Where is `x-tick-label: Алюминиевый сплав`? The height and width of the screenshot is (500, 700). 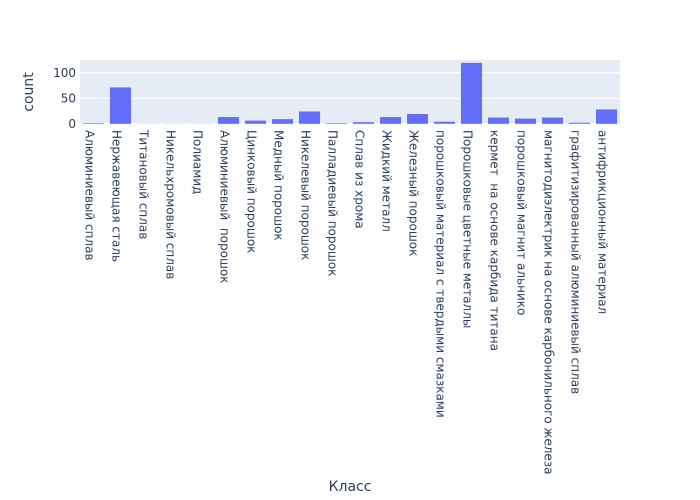
x-tick-label: Алюминиевый сплав is located at coordinates (90, 195).